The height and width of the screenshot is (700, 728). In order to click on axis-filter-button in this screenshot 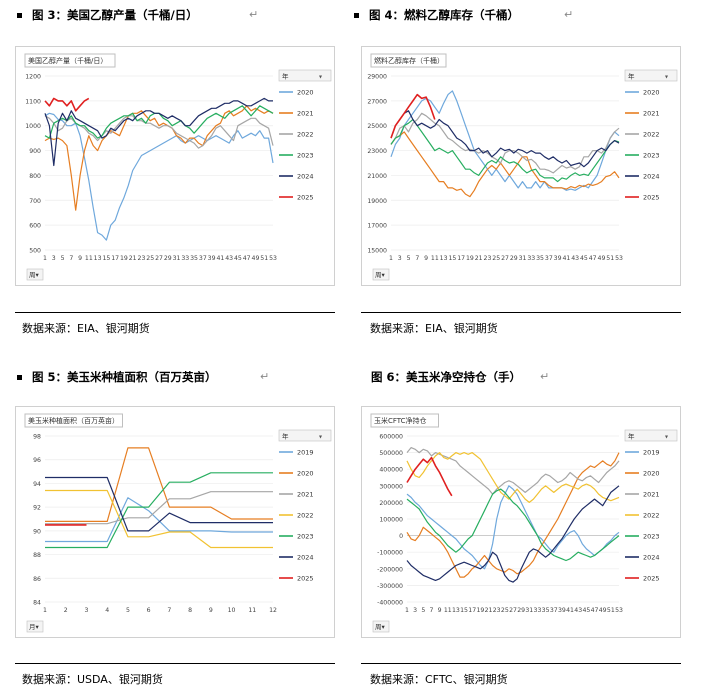, I will do `click(381, 274)`.